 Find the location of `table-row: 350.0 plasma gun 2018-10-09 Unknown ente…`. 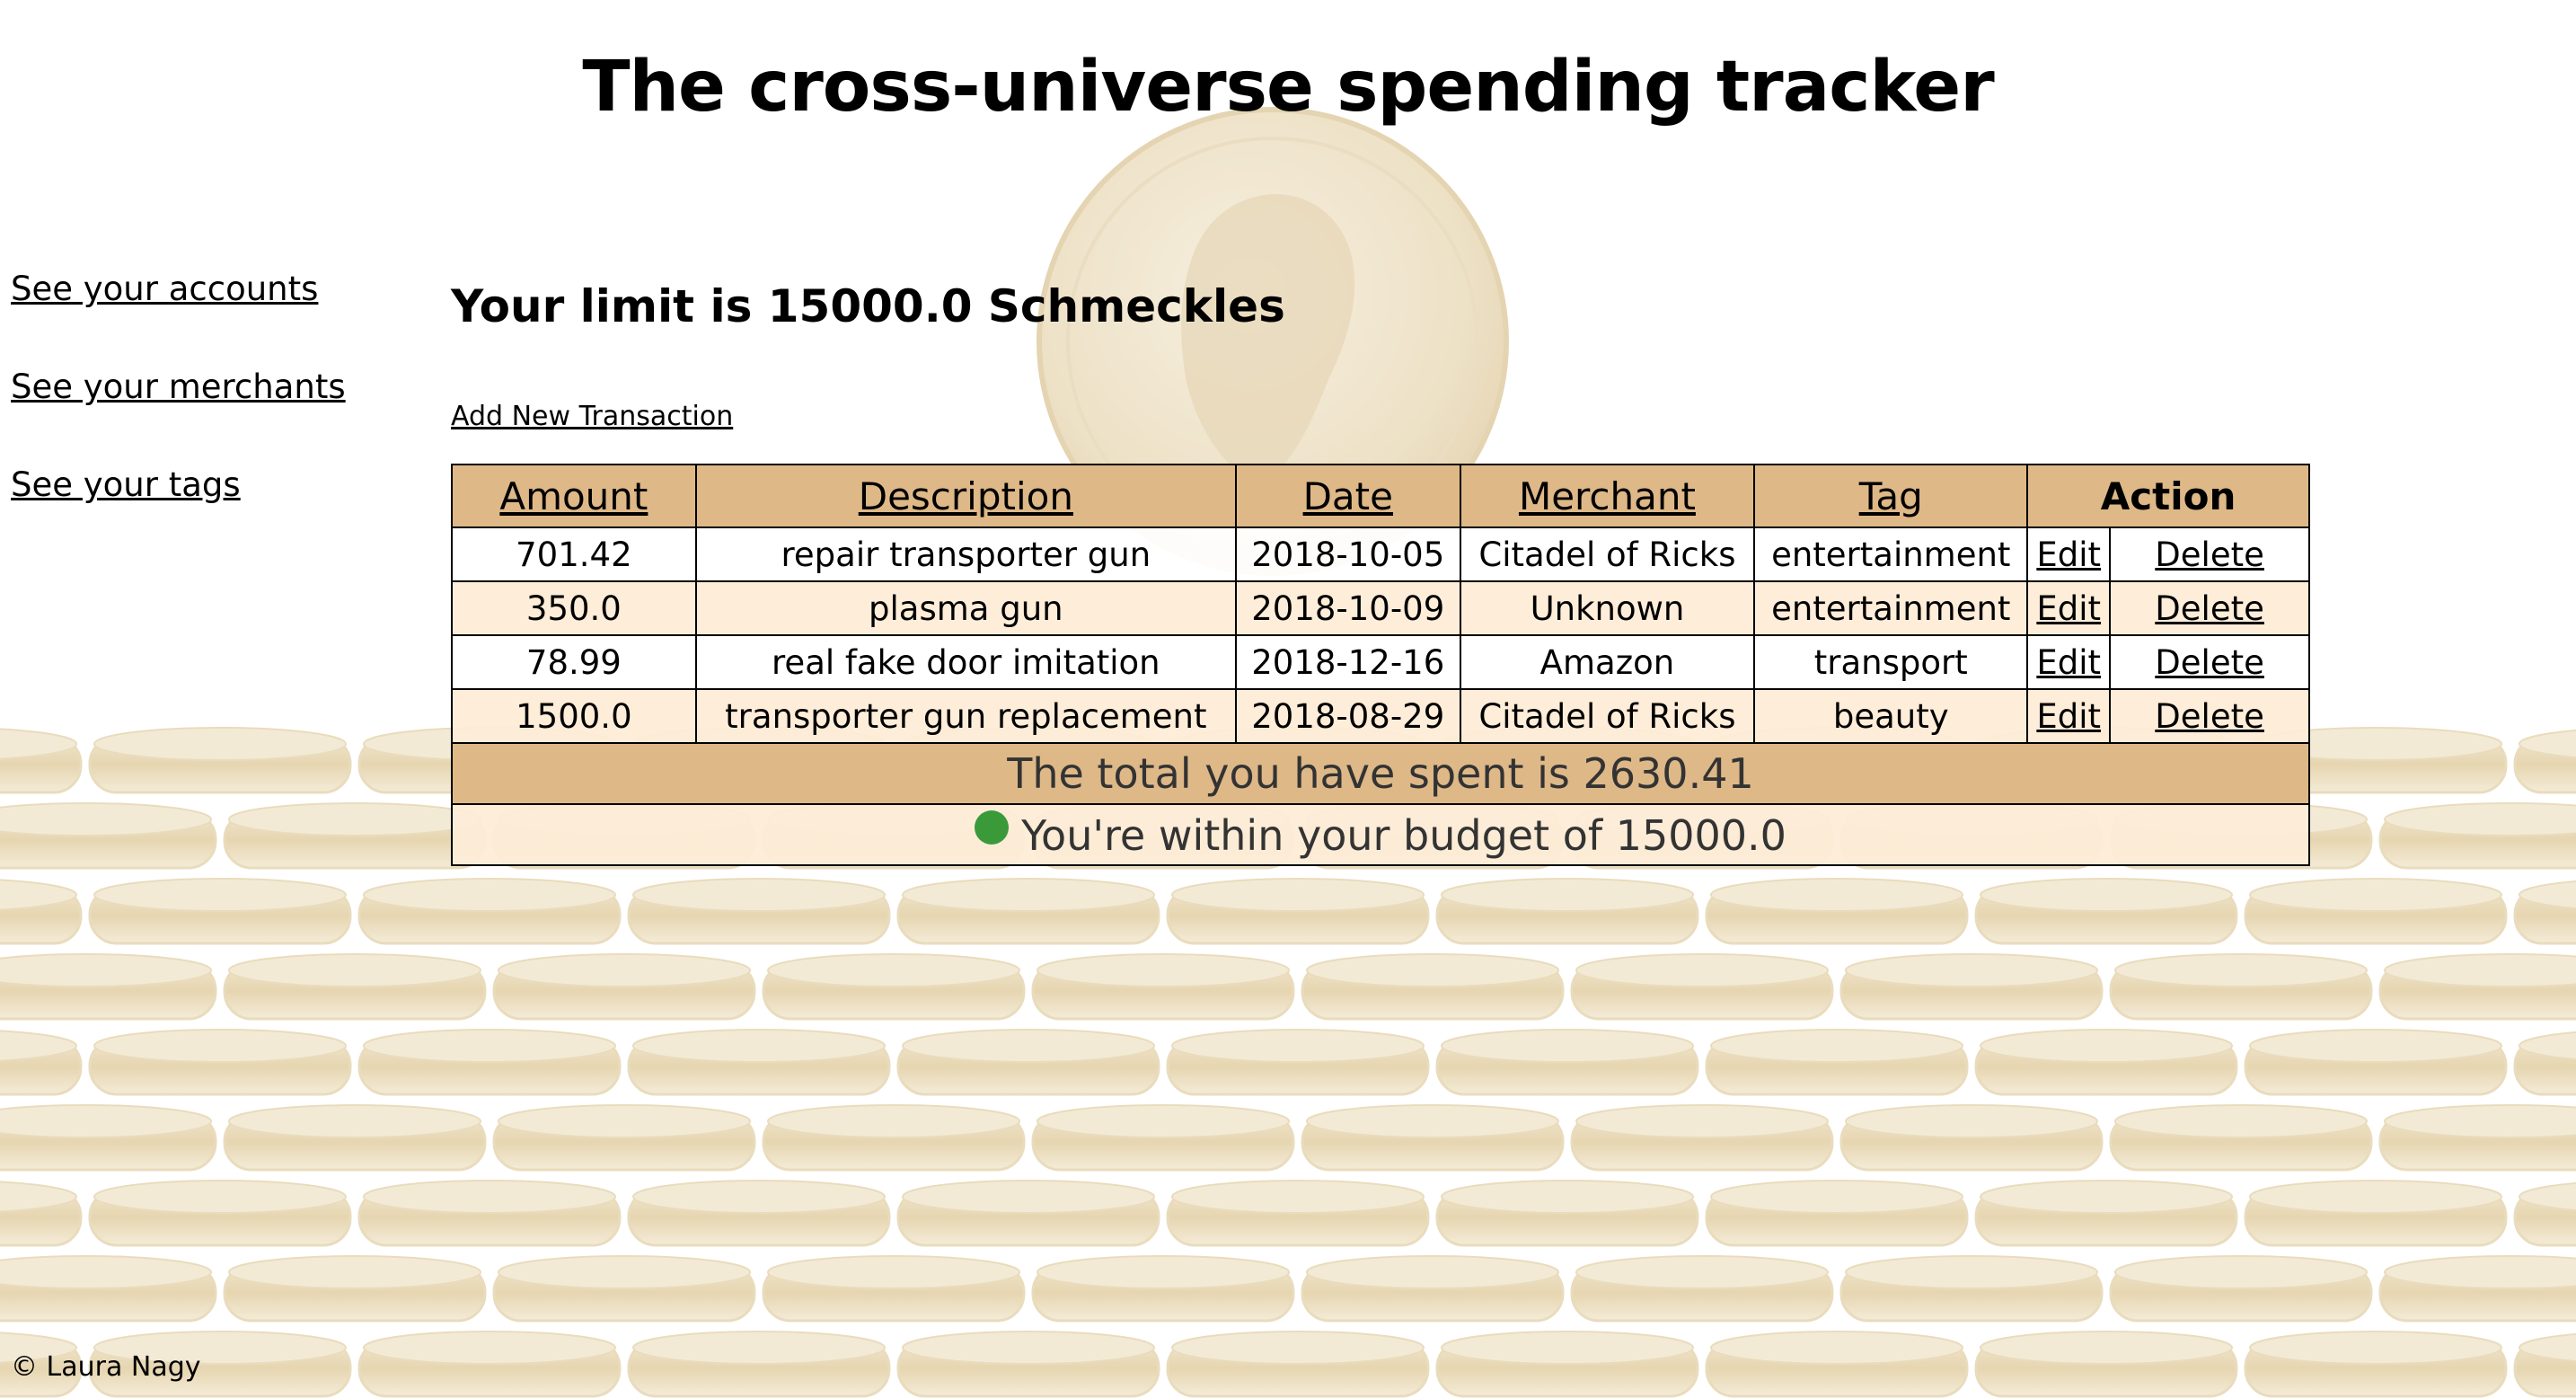

table-row: 350.0 plasma gun 2018-10-09 Unknown ente… is located at coordinates (1380, 608).